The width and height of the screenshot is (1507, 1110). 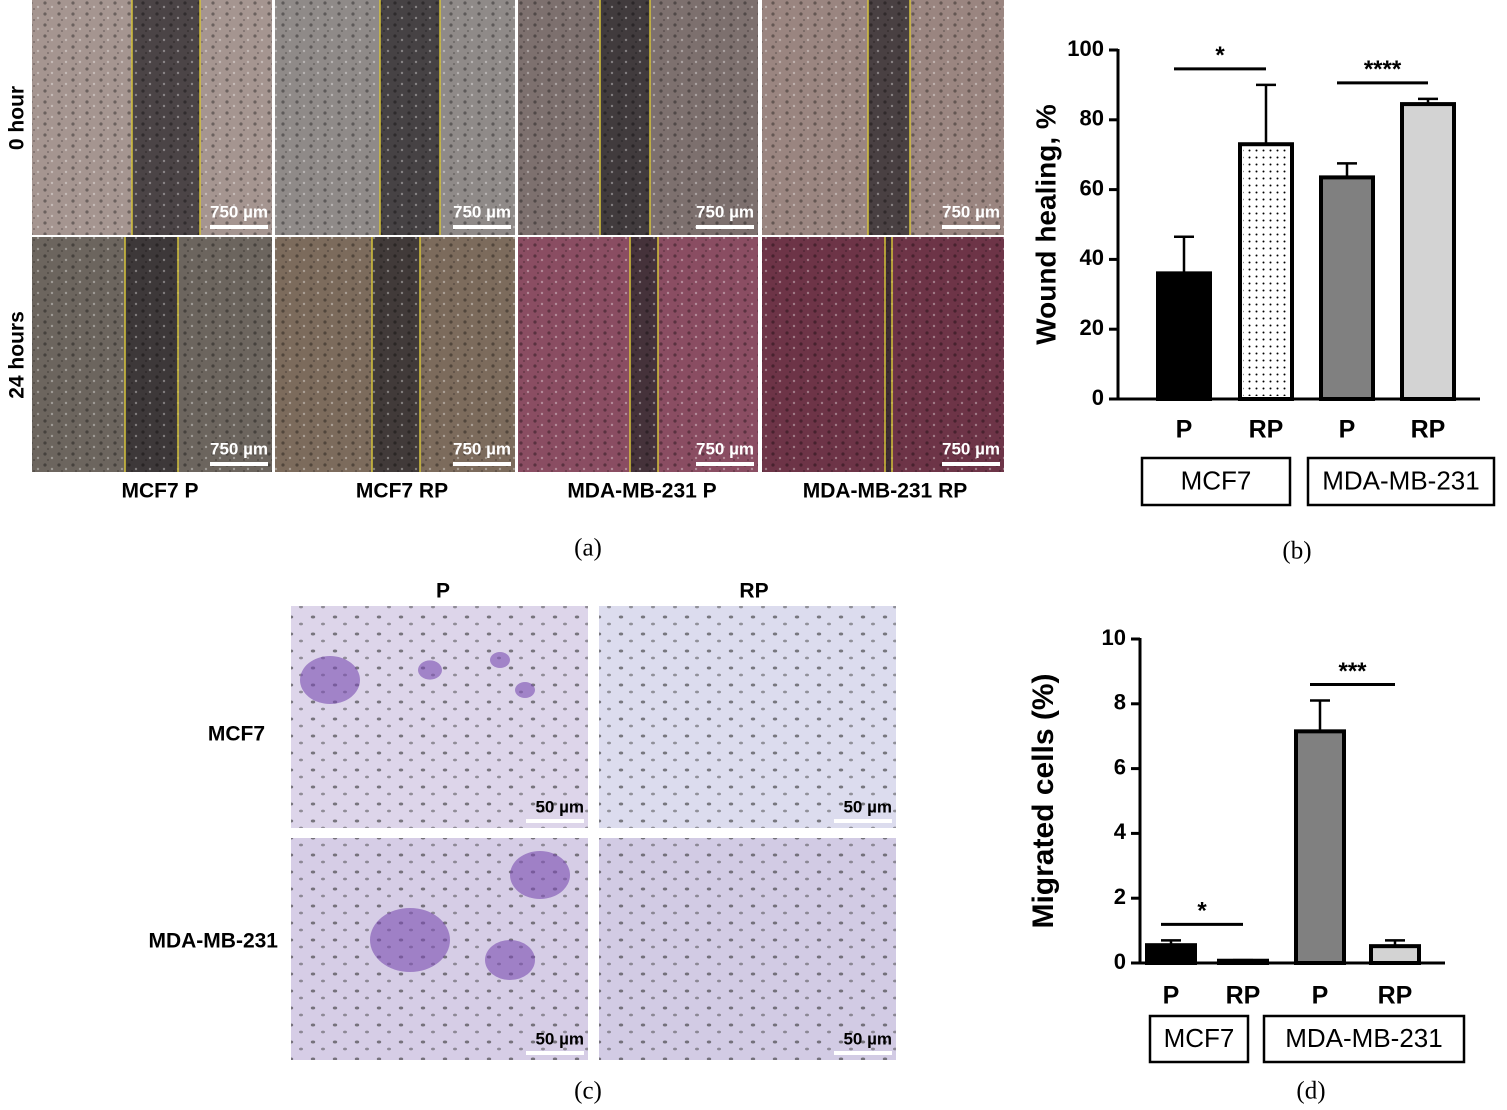 I want to click on row-label: MDA-MB-231, so click(x=213, y=941).